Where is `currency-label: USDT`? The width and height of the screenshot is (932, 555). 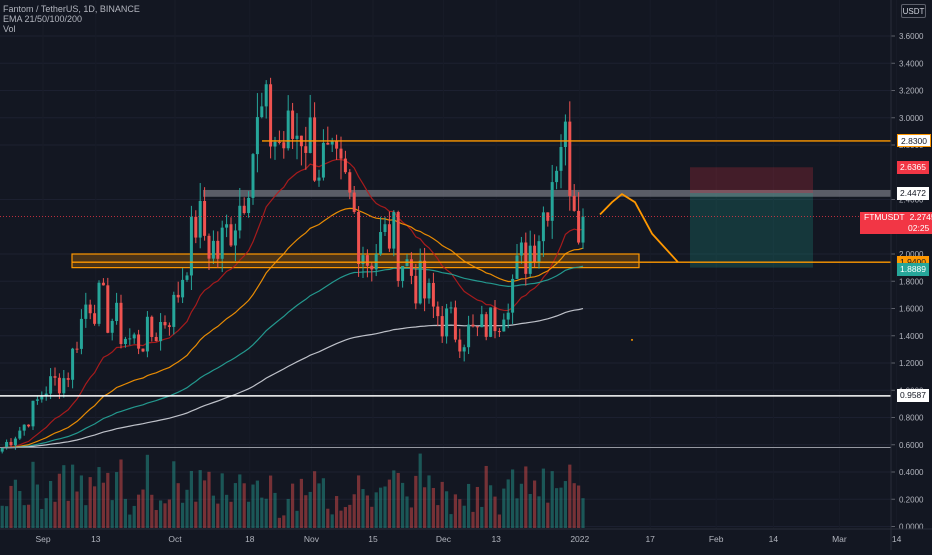
currency-label: USDT is located at coordinates (913, 11).